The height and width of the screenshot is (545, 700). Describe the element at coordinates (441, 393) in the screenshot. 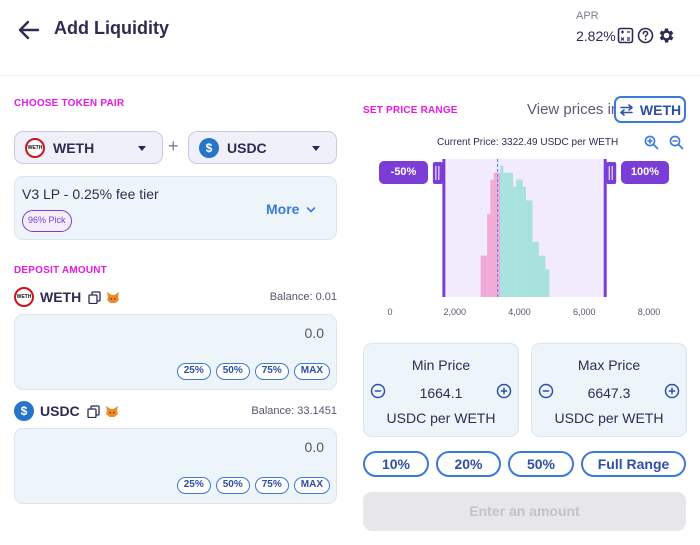

I see `min-price-value: 1664.1` at that location.